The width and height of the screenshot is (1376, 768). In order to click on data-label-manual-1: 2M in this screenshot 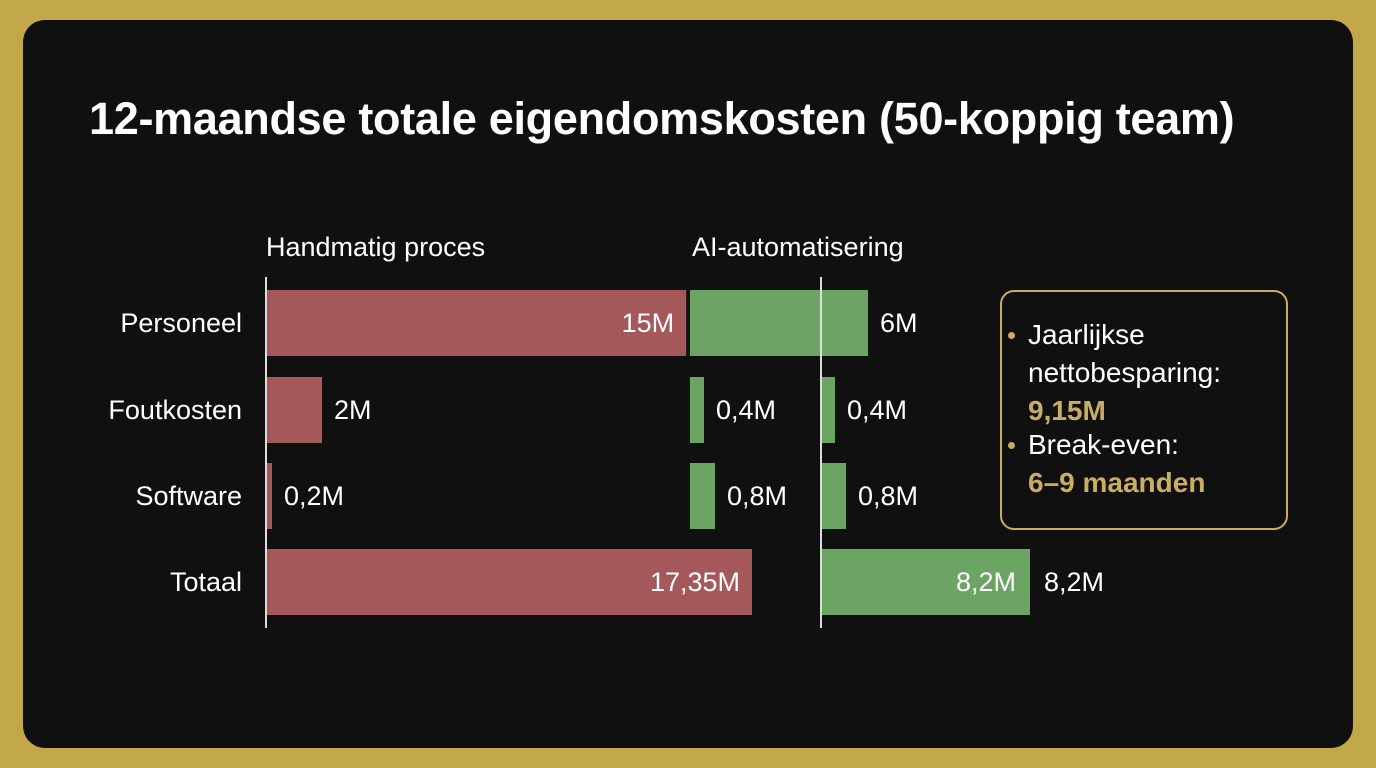, I will do `click(353, 410)`.